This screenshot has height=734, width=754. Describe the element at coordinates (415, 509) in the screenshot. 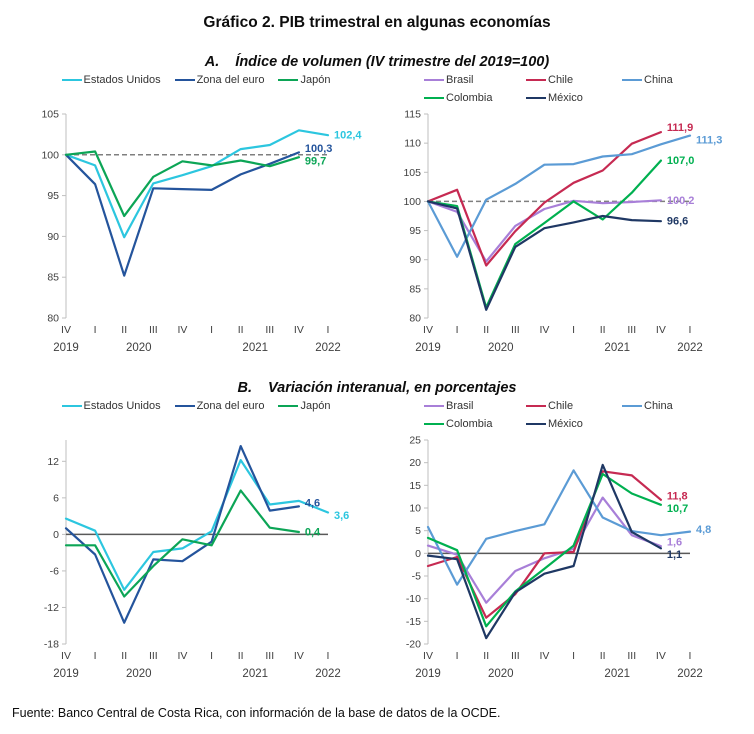

I see `y-tick-label: 10` at that location.